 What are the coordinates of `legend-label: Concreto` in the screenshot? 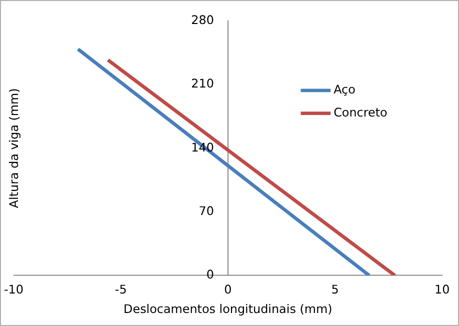 It's located at (361, 112).